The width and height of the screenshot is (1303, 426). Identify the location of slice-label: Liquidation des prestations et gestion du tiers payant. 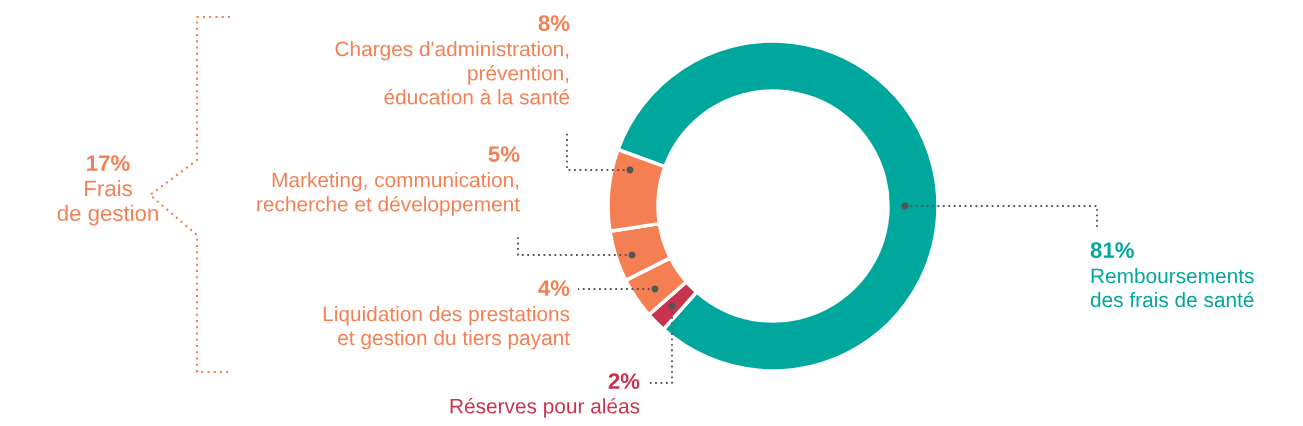
(446, 328).